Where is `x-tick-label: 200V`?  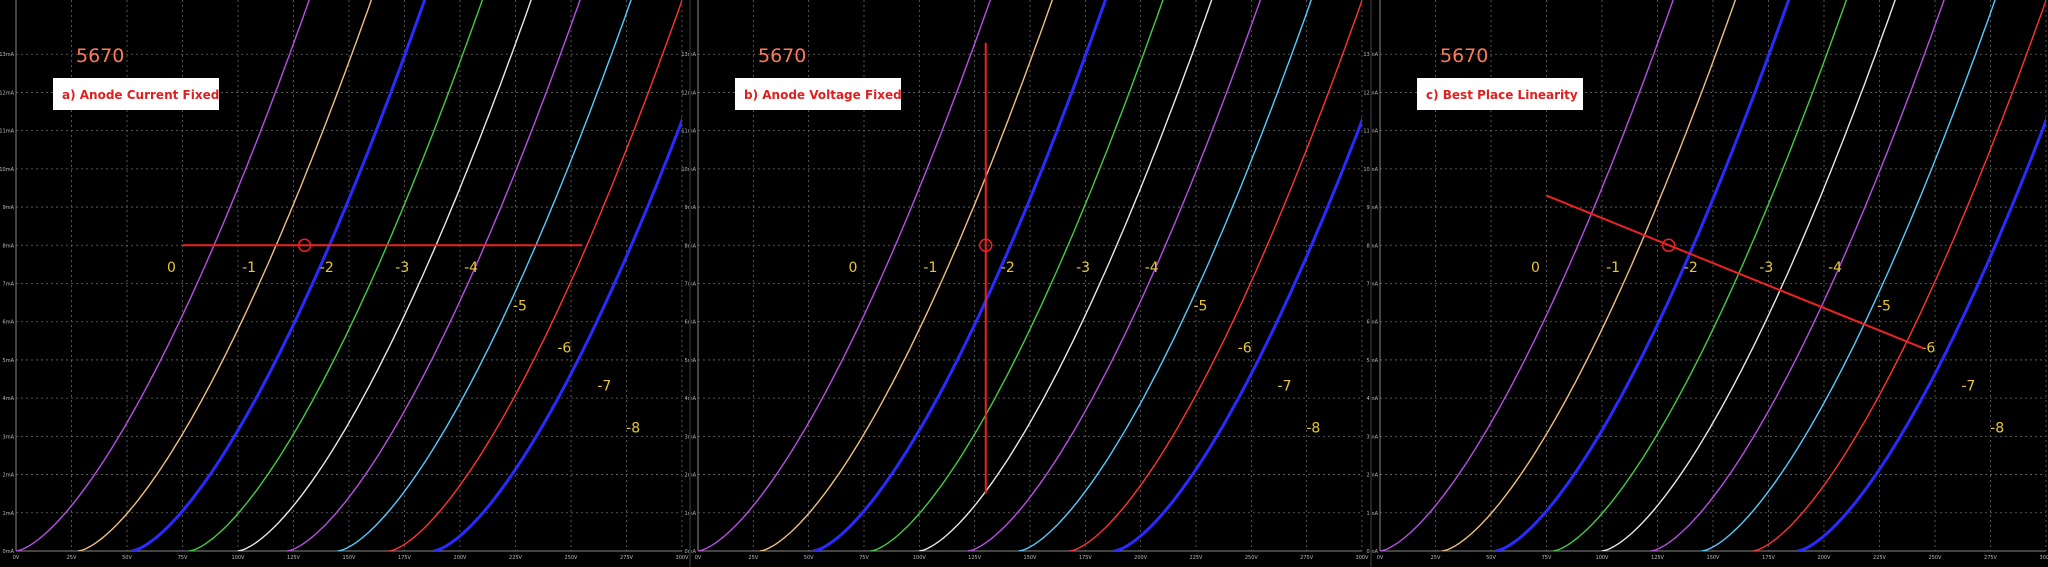
x-tick-label: 200V is located at coordinates (1825, 558).